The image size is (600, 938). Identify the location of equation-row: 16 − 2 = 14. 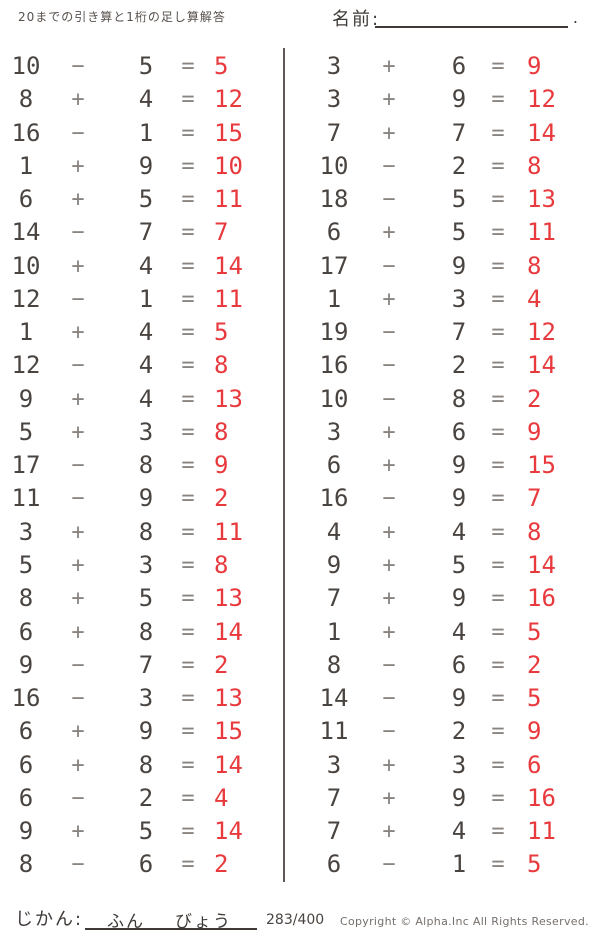
(442, 365).